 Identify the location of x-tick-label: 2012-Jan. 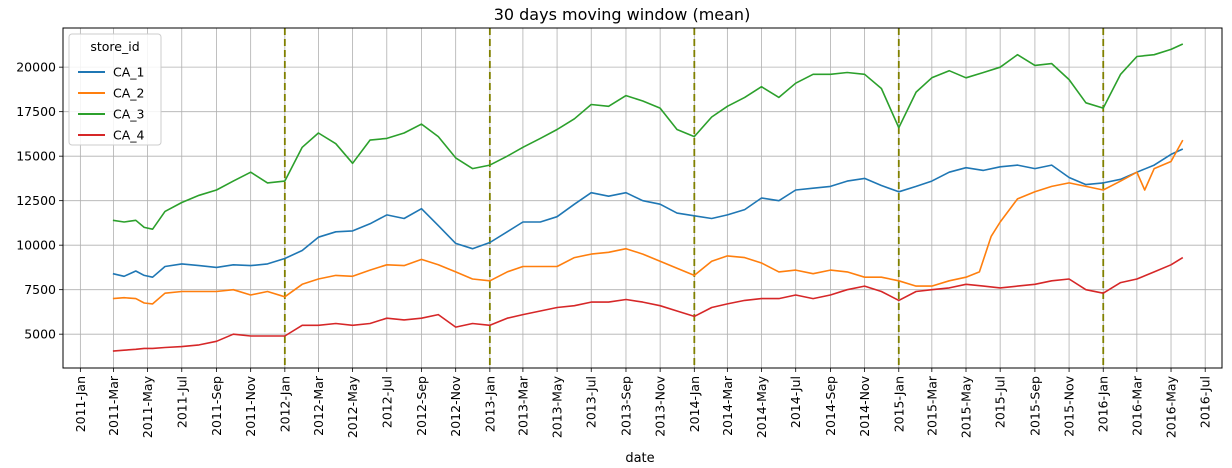
(284, 404).